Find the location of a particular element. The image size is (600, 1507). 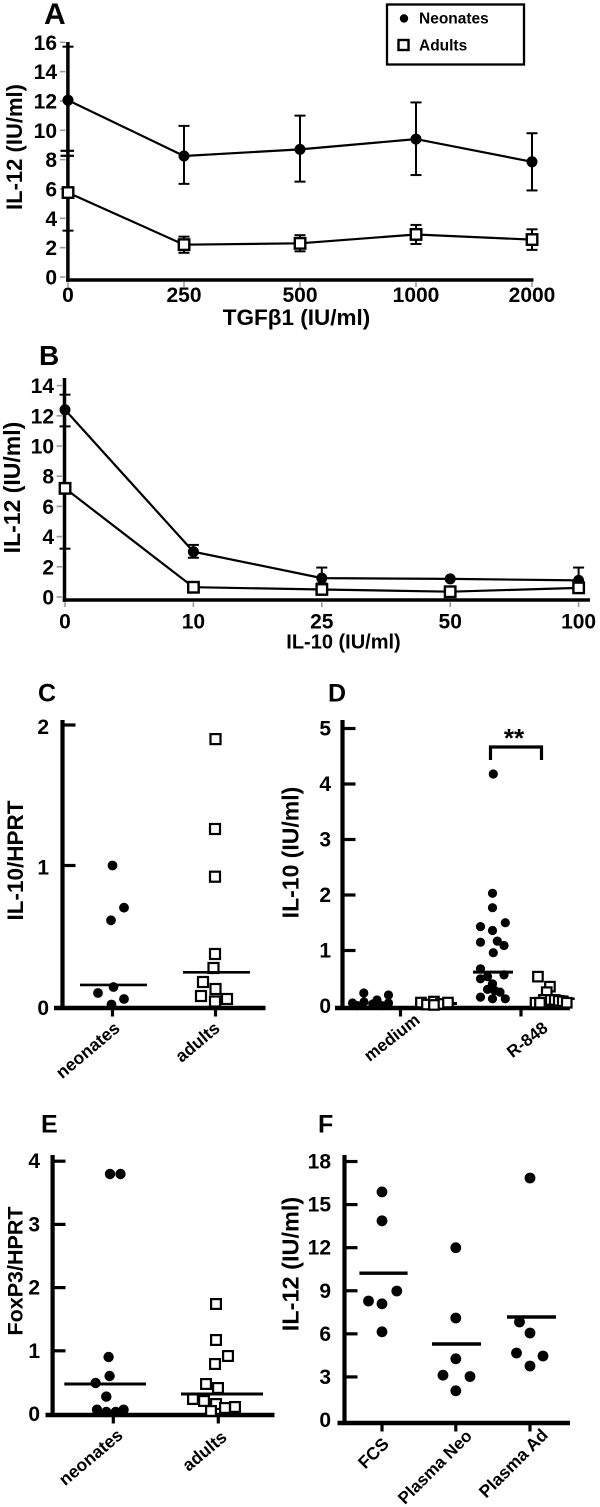

svg-text: 5 is located at coordinates (325, 729).